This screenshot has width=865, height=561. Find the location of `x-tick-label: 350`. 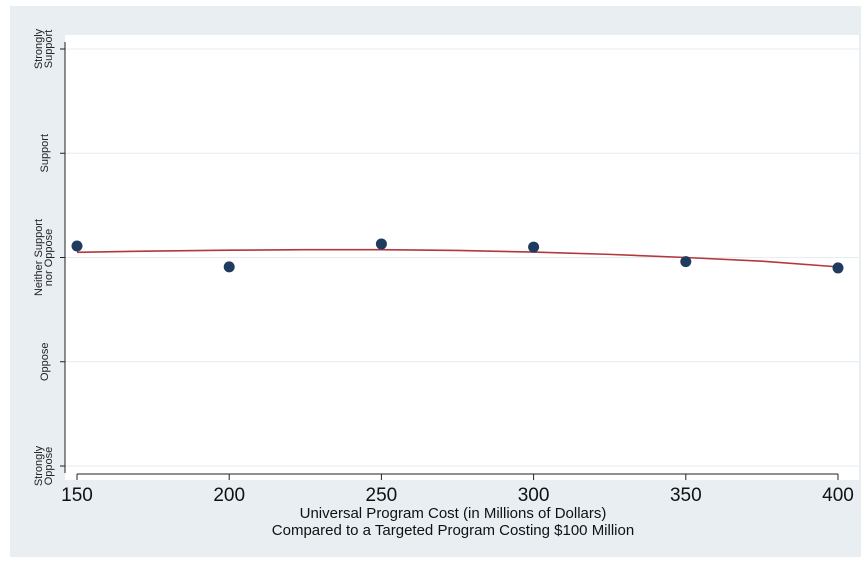

x-tick-label: 350 is located at coordinates (686, 495).